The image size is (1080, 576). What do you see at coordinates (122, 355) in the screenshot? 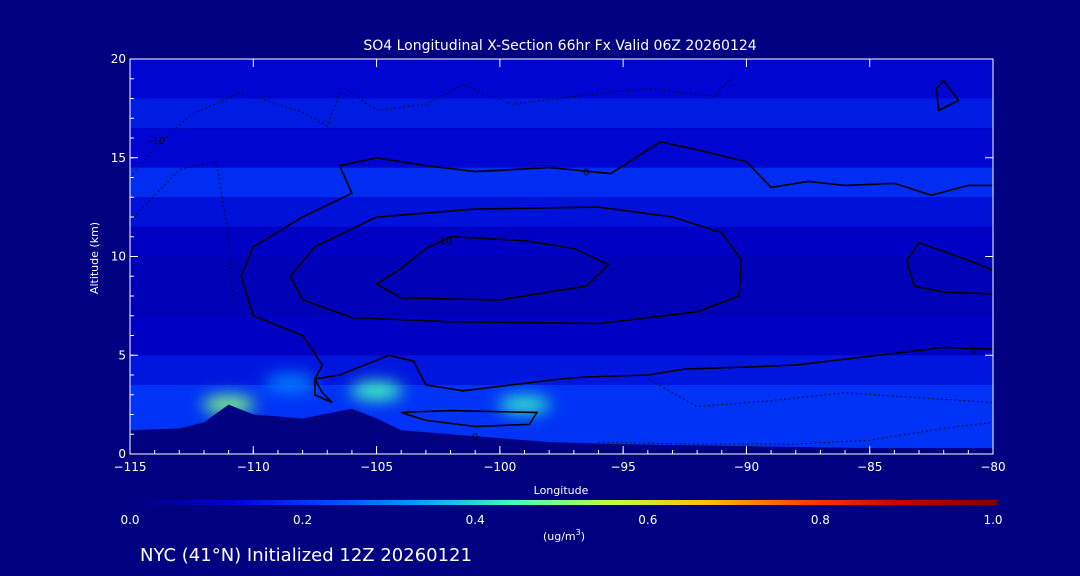
I see `y-tick-label: 5` at bounding box center [122, 355].